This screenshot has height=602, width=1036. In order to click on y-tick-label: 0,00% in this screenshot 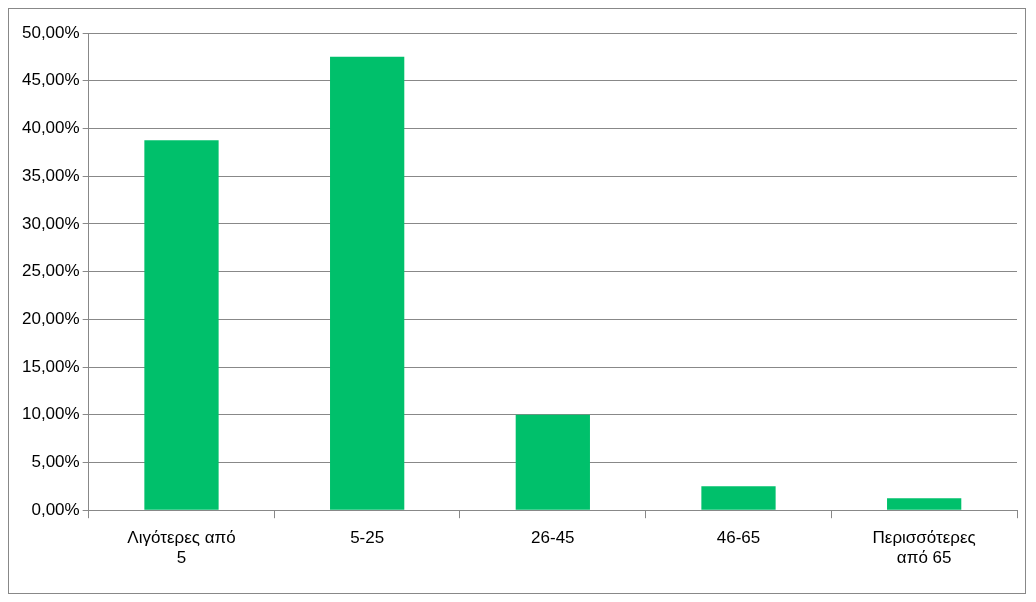, I will do `click(55, 509)`.